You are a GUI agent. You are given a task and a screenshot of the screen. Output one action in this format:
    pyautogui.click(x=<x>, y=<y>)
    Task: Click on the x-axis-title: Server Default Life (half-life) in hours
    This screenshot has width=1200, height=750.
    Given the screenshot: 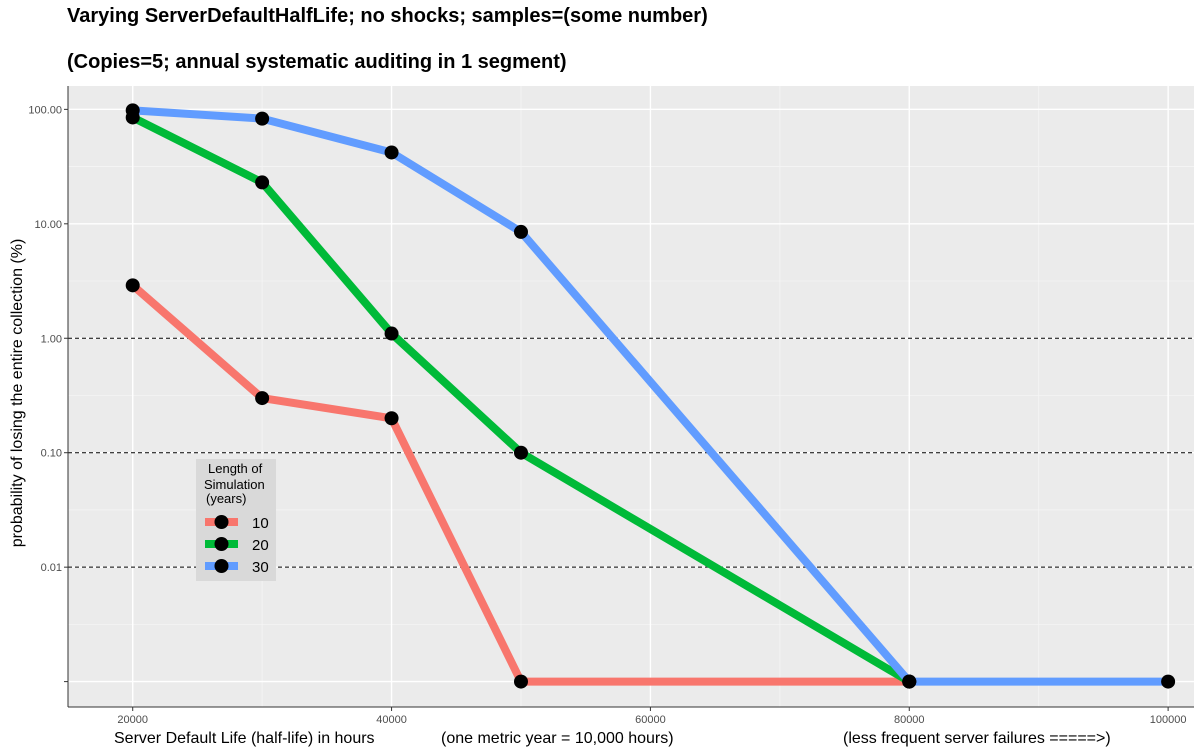 What is the action you would take?
    pyautogui.click(x=244, y=738)
    